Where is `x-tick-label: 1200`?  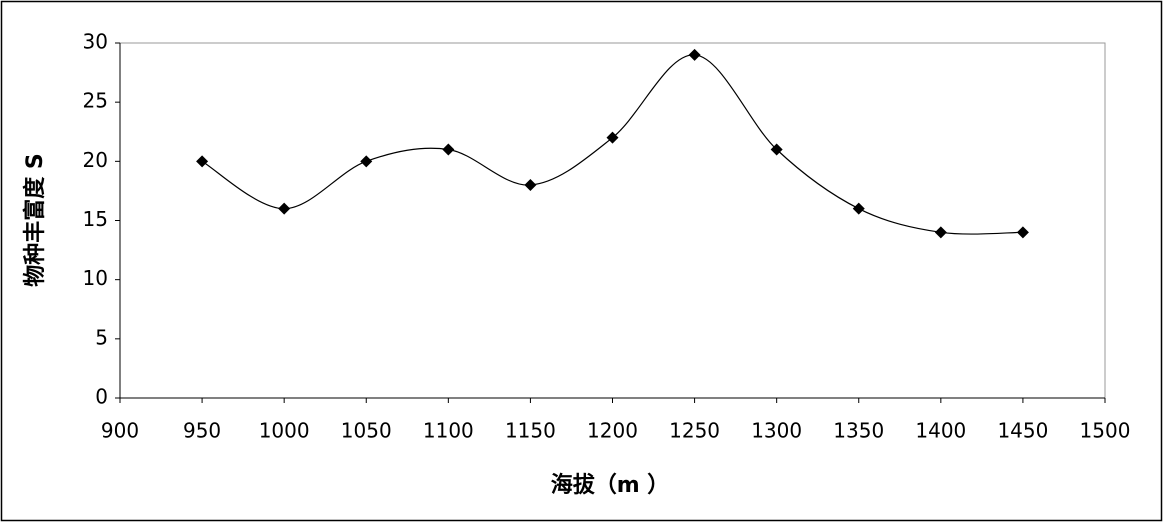 x-tick-label: 1200 is located at coordinates (612, 431).